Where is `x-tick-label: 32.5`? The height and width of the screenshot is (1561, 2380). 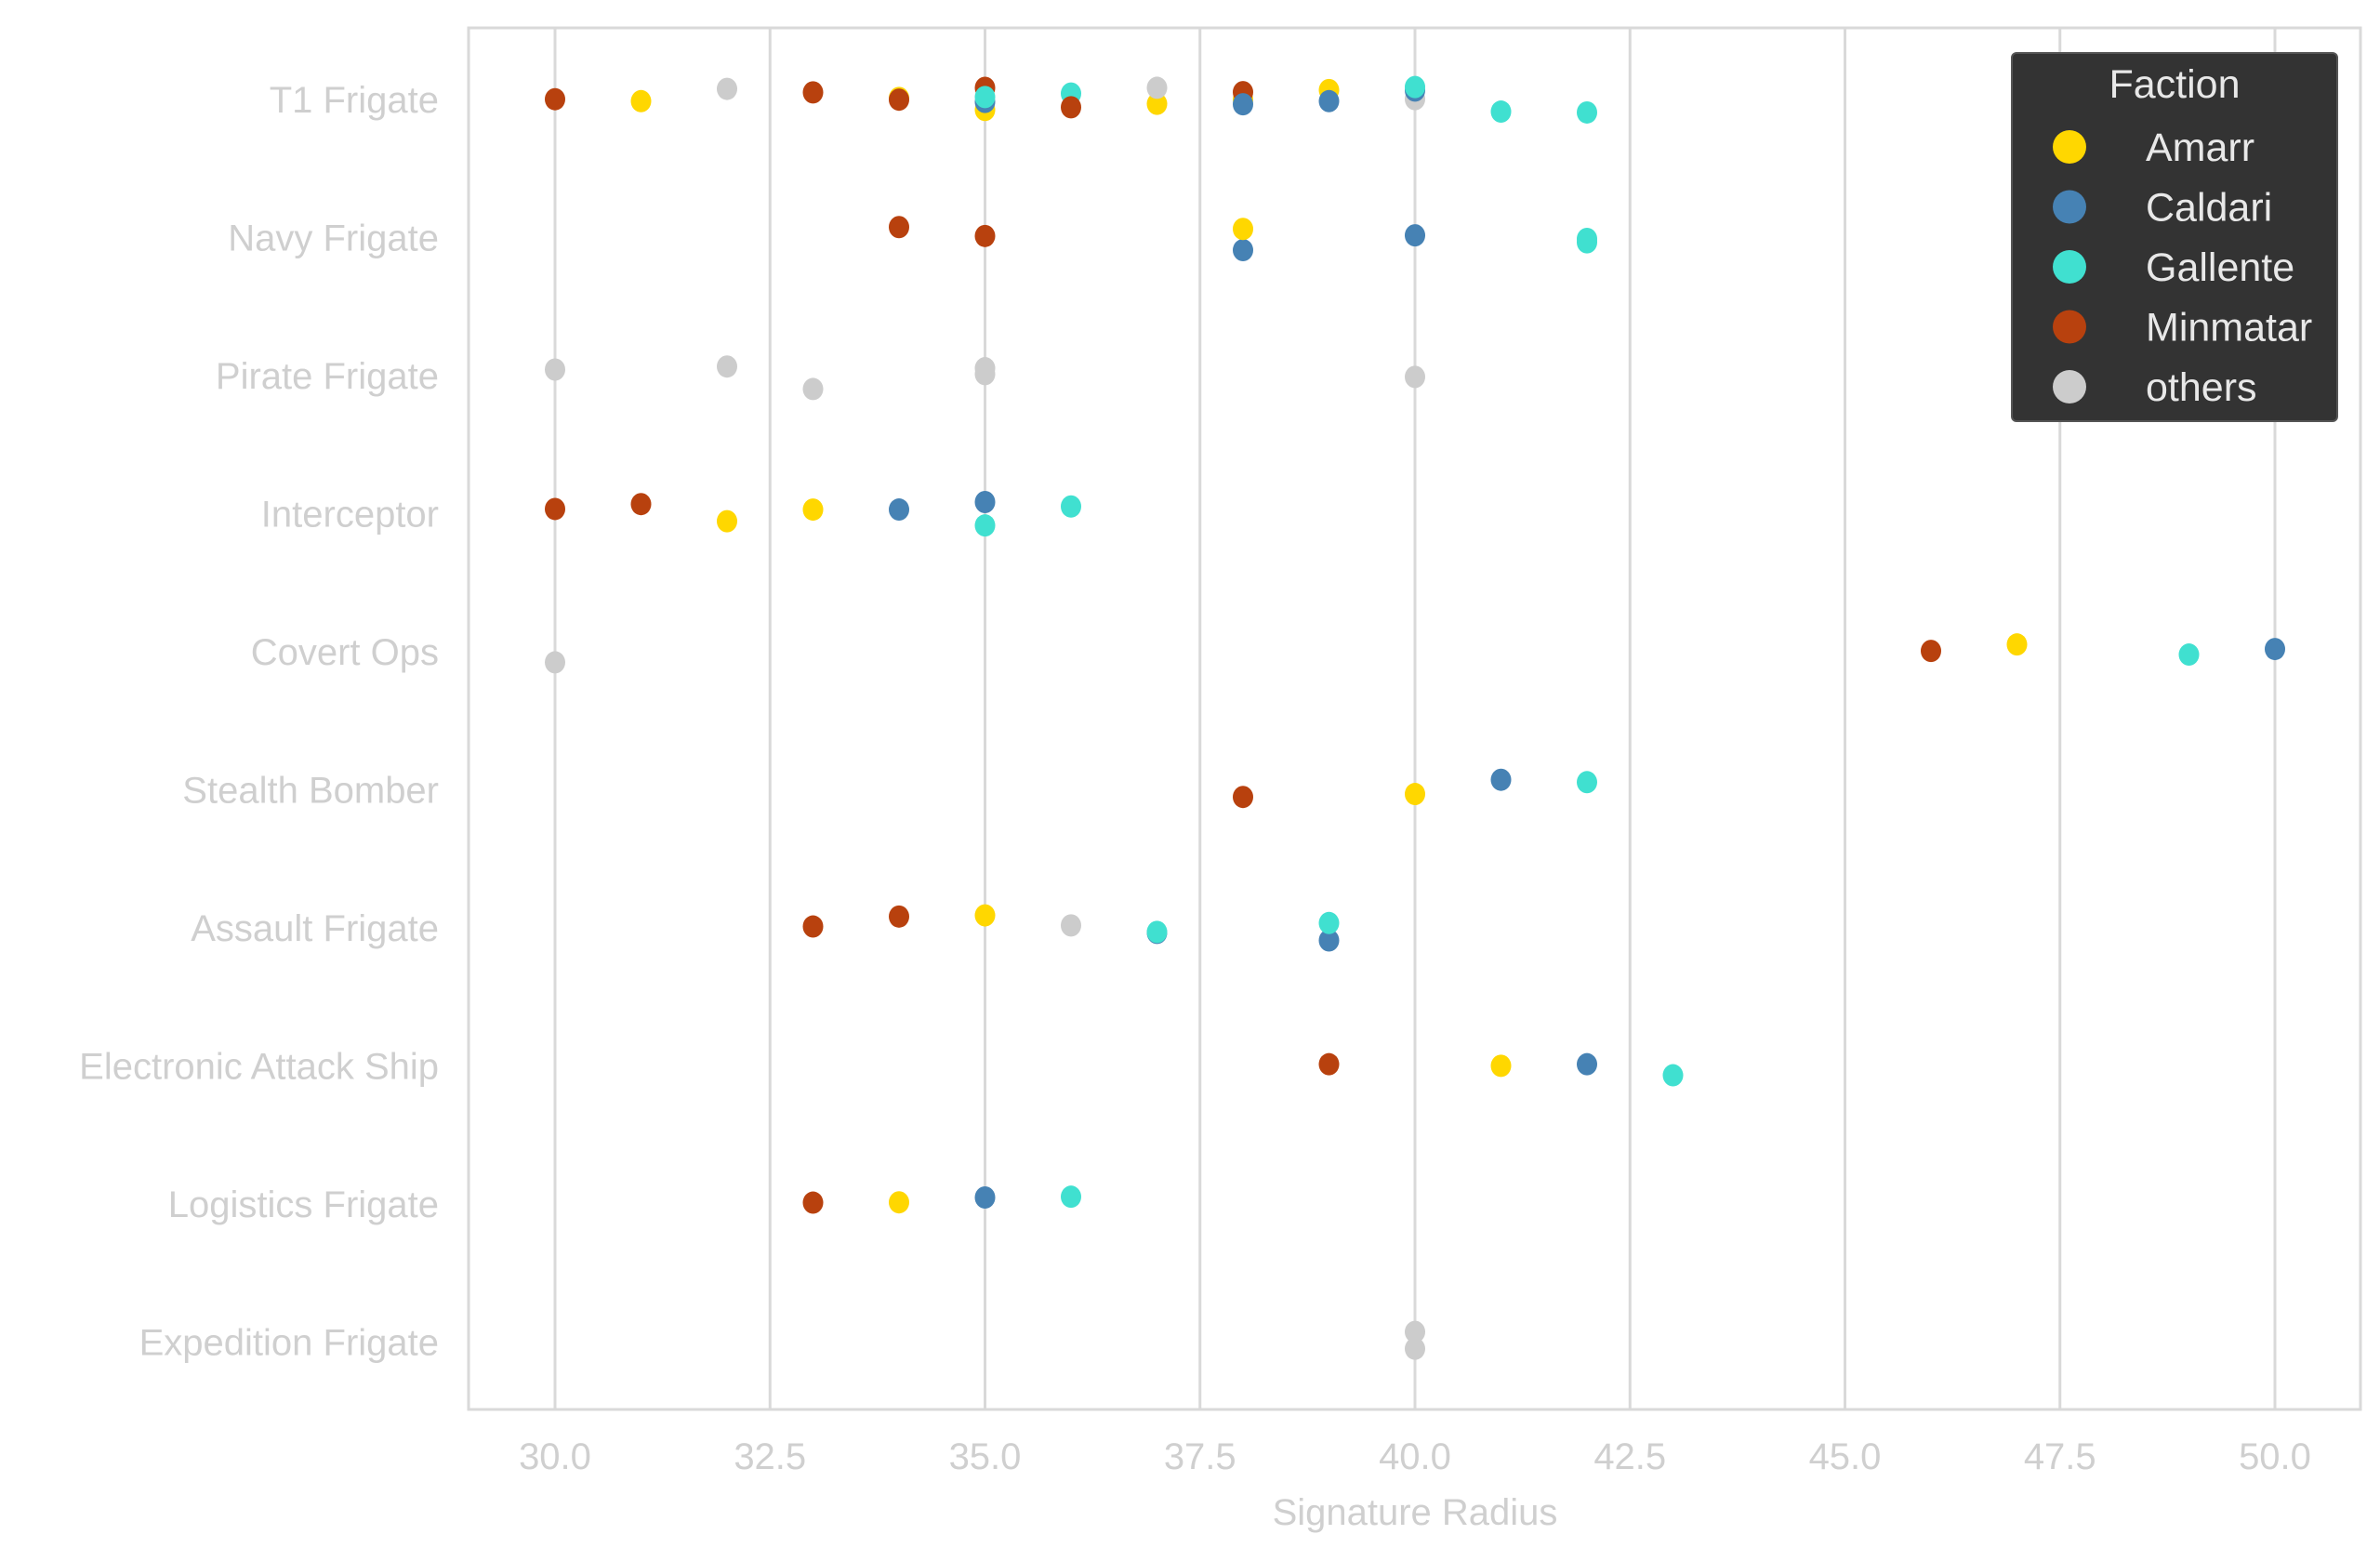 x-tick-label: 32.5 is located at coordinates (770, 1456).